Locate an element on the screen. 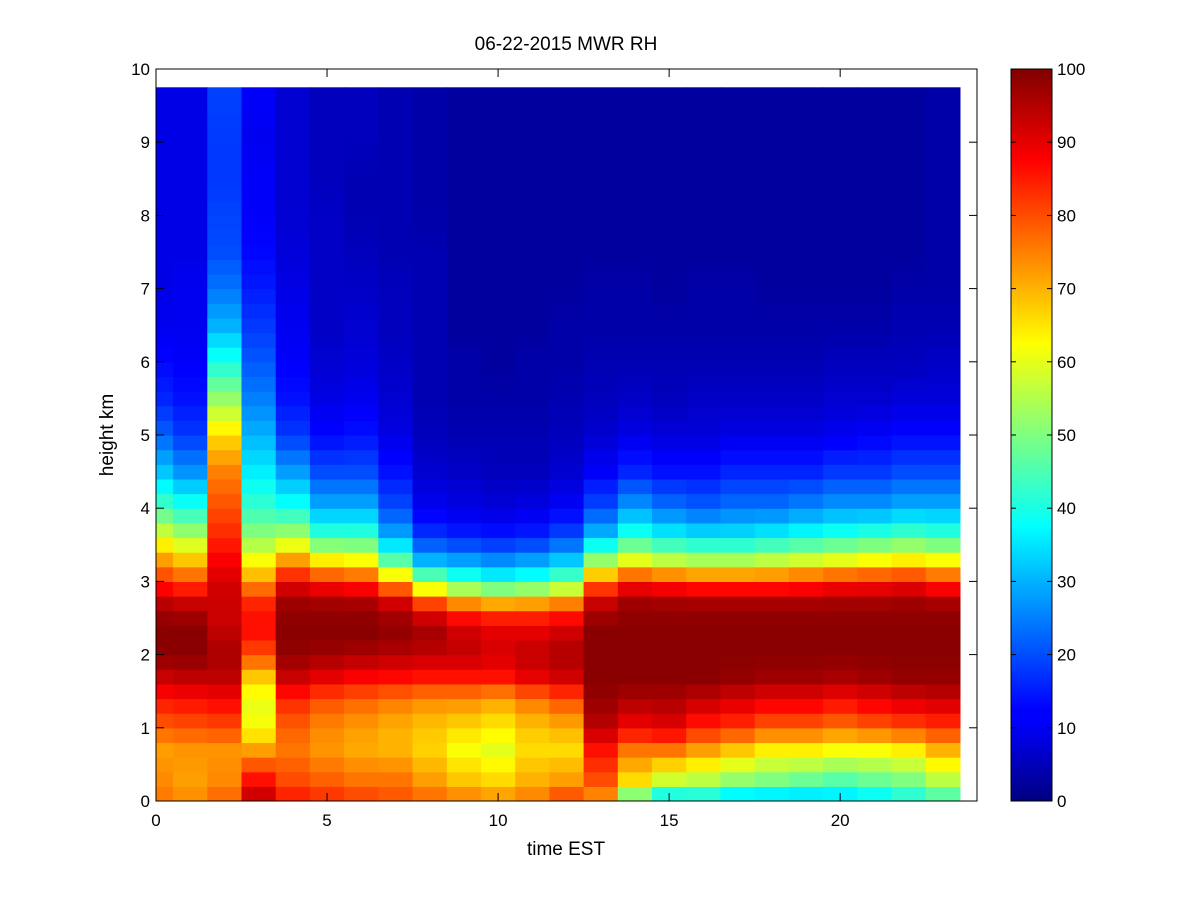 Image resolution: width=1200 pixels, height=900 pixels. colorbar-tick-label: 30 is located at coordinates (1066, 581).